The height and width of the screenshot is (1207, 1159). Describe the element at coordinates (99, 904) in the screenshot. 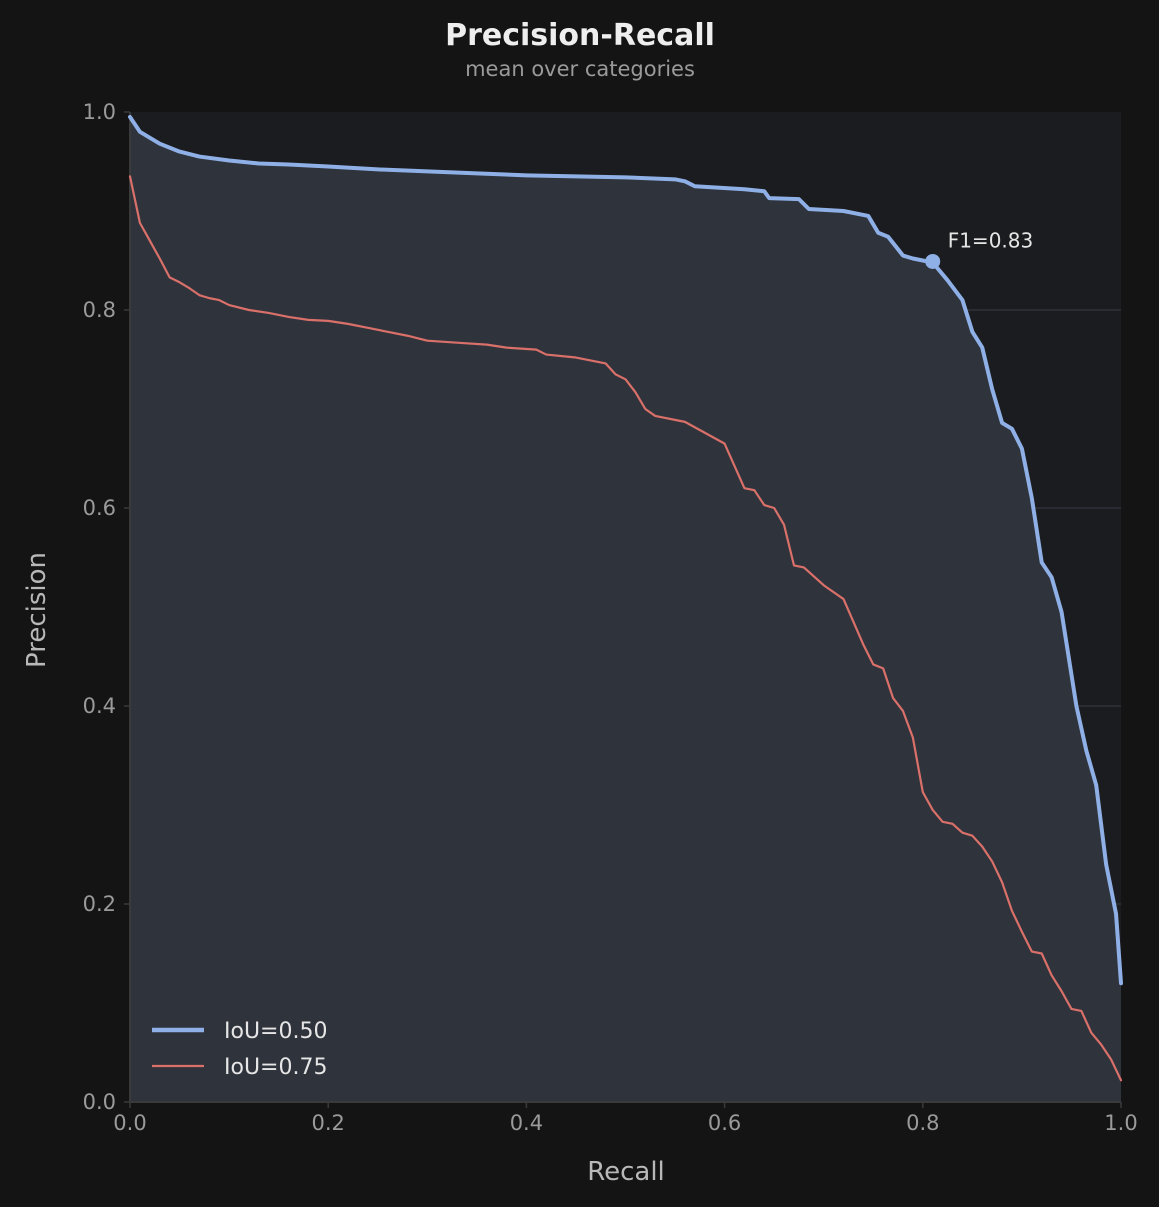

I see `y-tick-label-1: 0.2` at that location.